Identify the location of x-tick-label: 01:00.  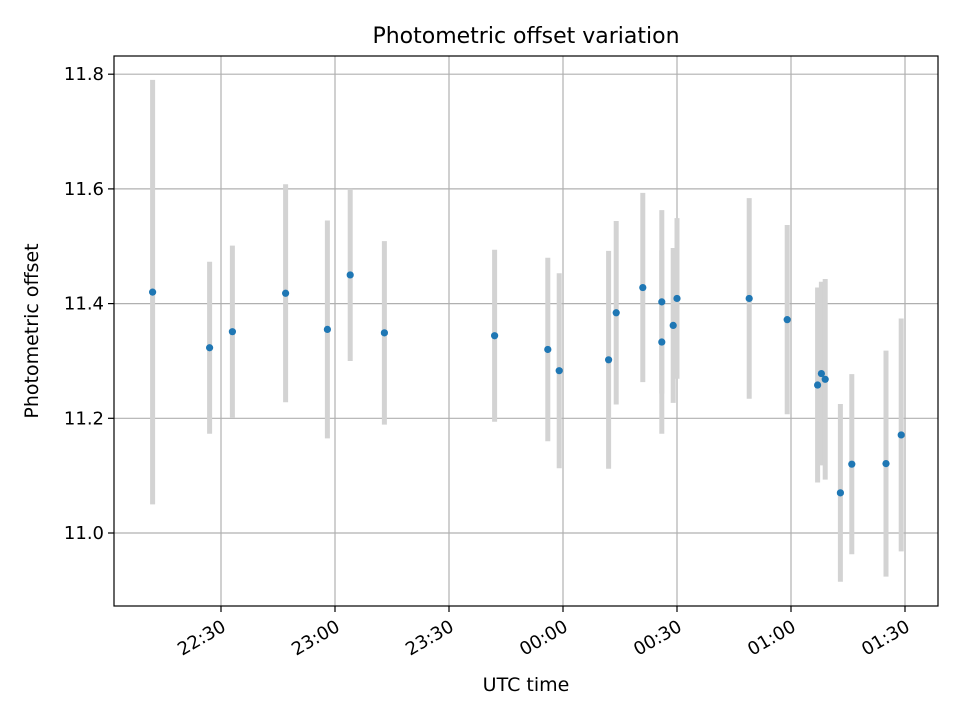
(771, 638).